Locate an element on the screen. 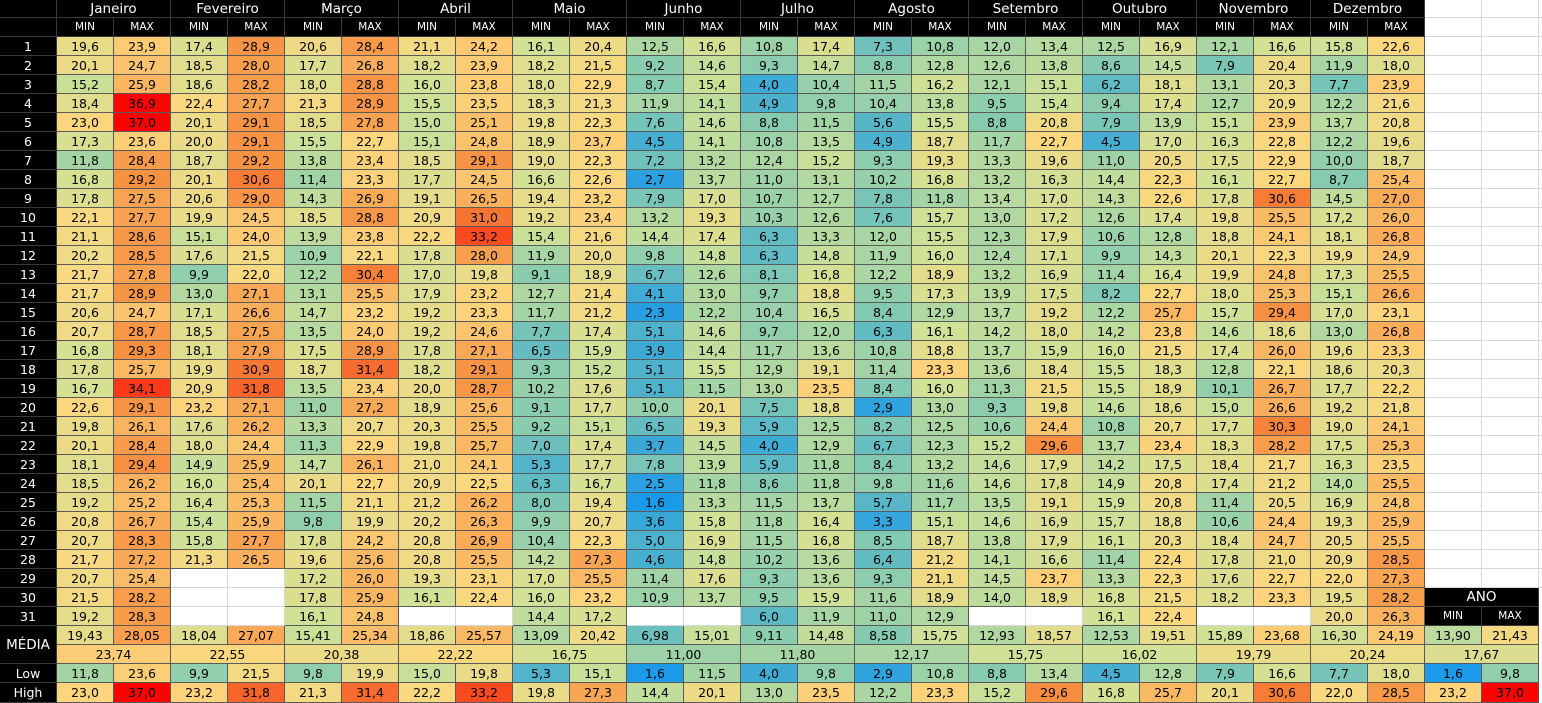 This screenshot has height=703, width=1542. temp-cell: 21,6 is located at coordinates (598, 236).